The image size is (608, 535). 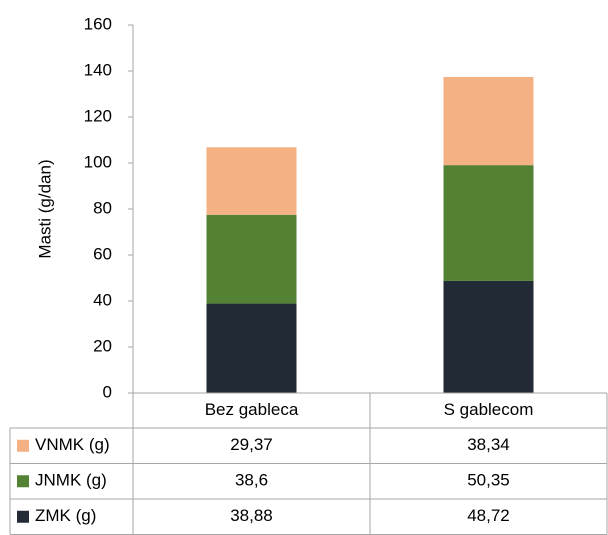 What do you see at coordinates (98, 161) in the screenshot?
I see `y-tick-label: 100` at bounding box center [98, 161].